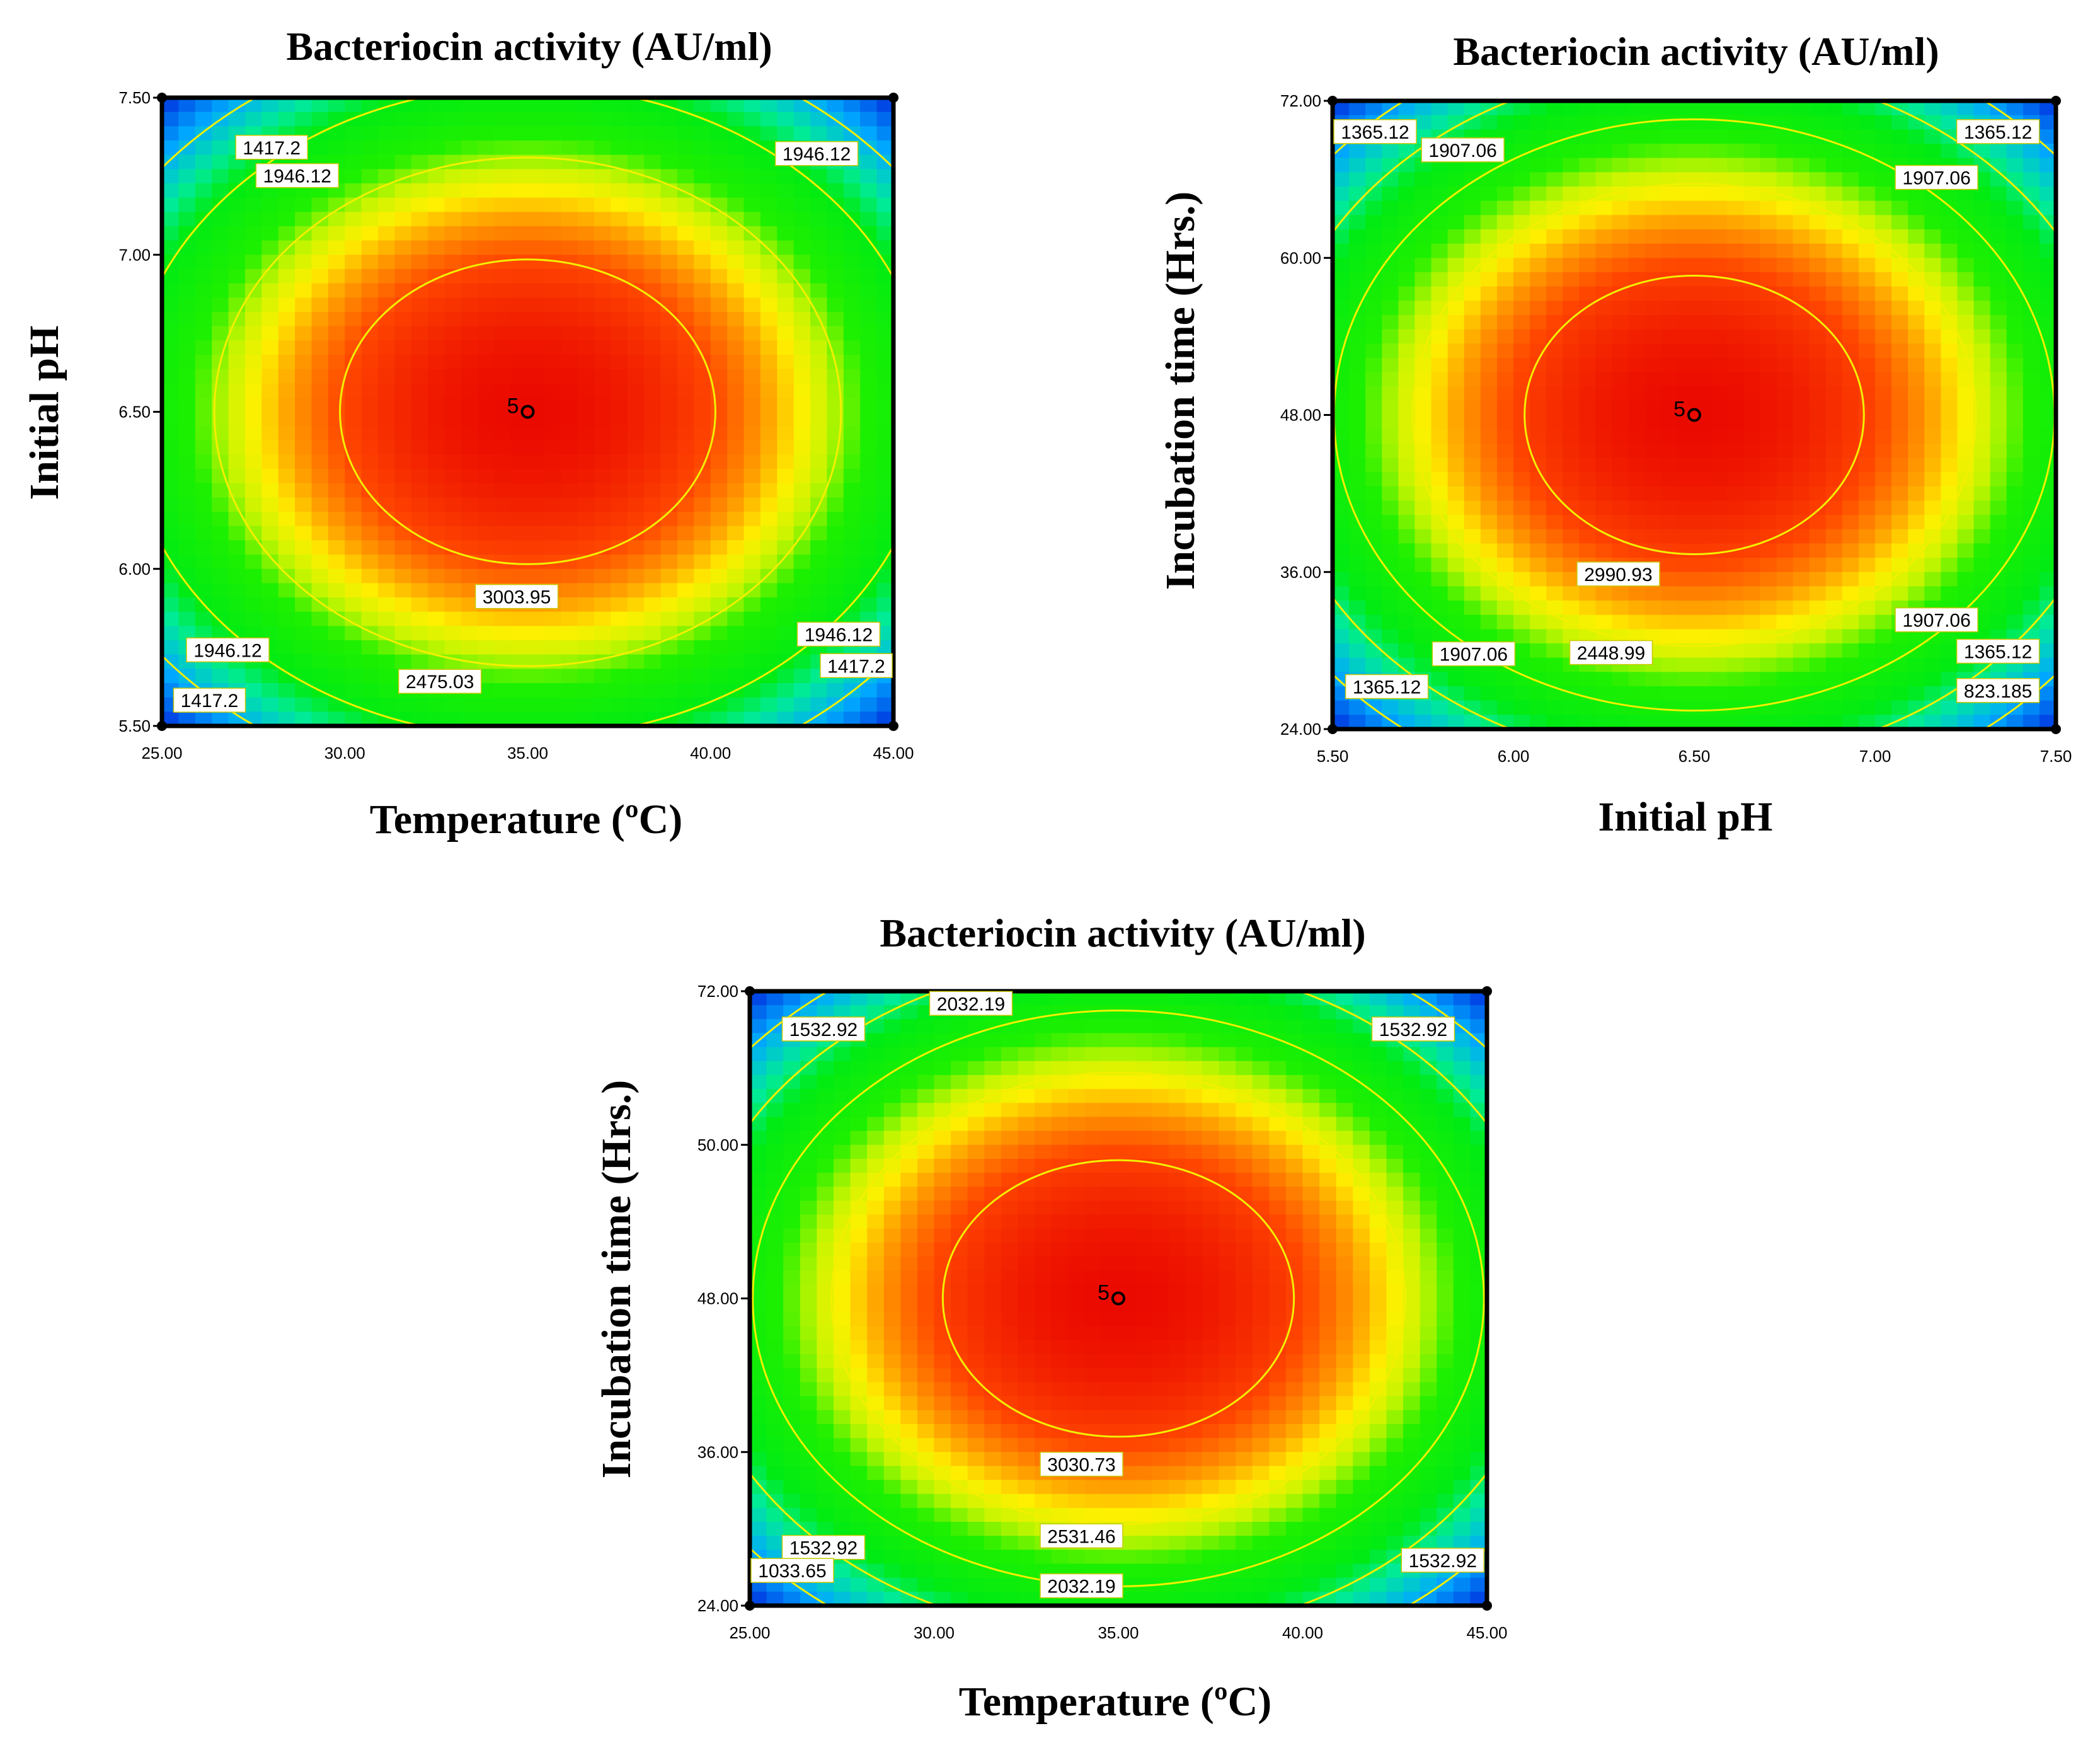 This screenshot has height=1743, width=2100. Describe the element at coordinates (134, 97) in the screenshot. I see `y-tick-label: 7.50` at that location.